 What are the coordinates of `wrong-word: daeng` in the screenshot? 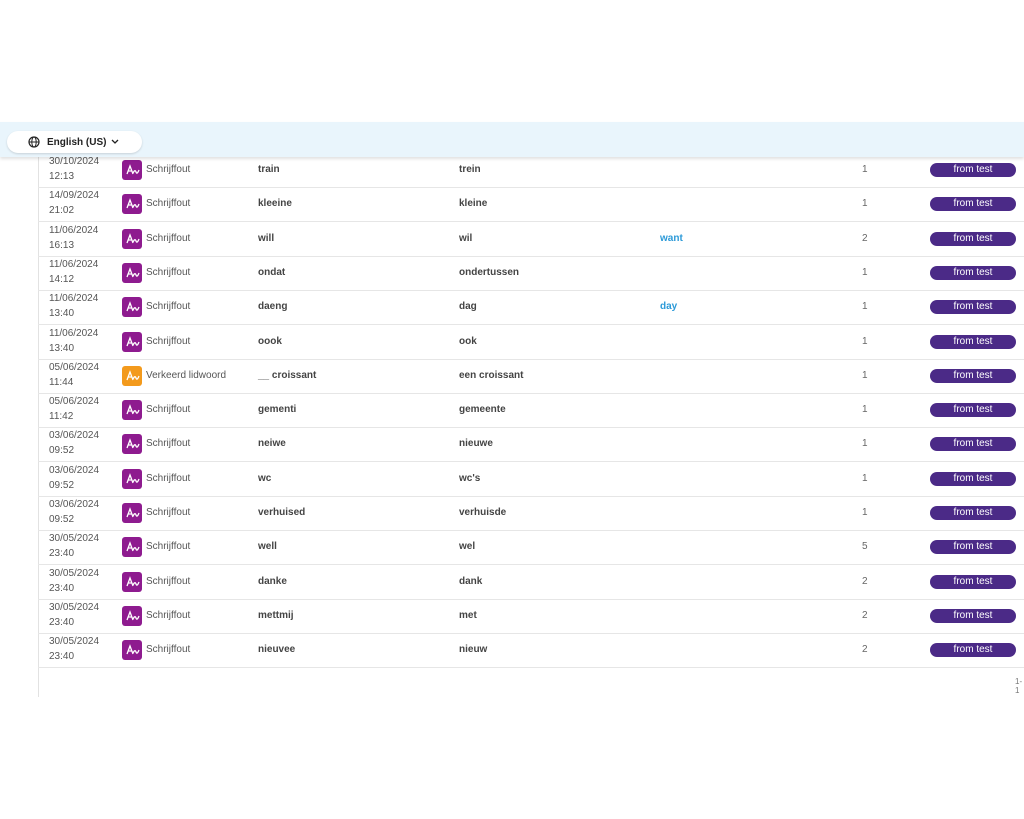 It's located at (273, 307).